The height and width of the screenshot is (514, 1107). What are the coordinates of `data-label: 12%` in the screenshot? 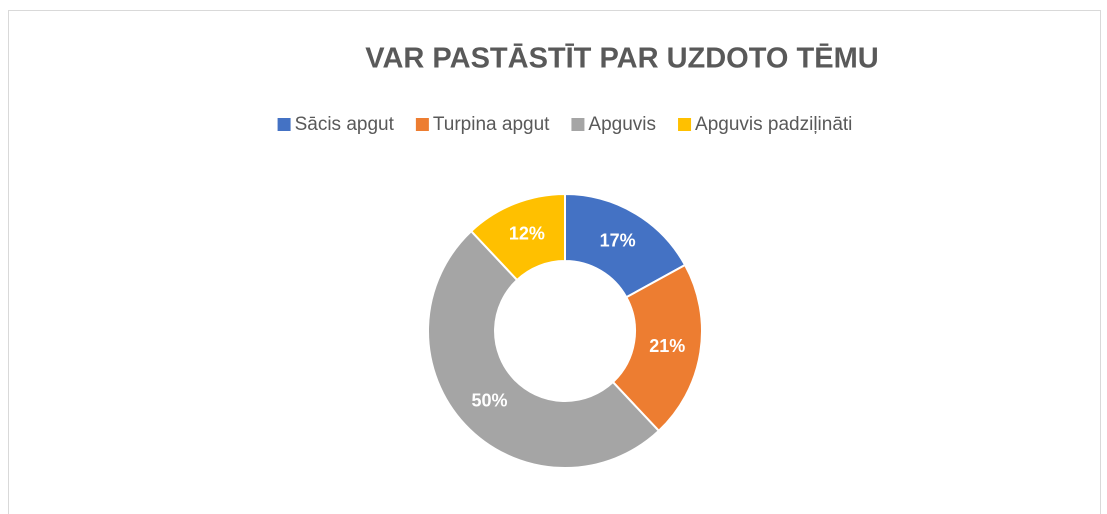 It's located at (527, 234).